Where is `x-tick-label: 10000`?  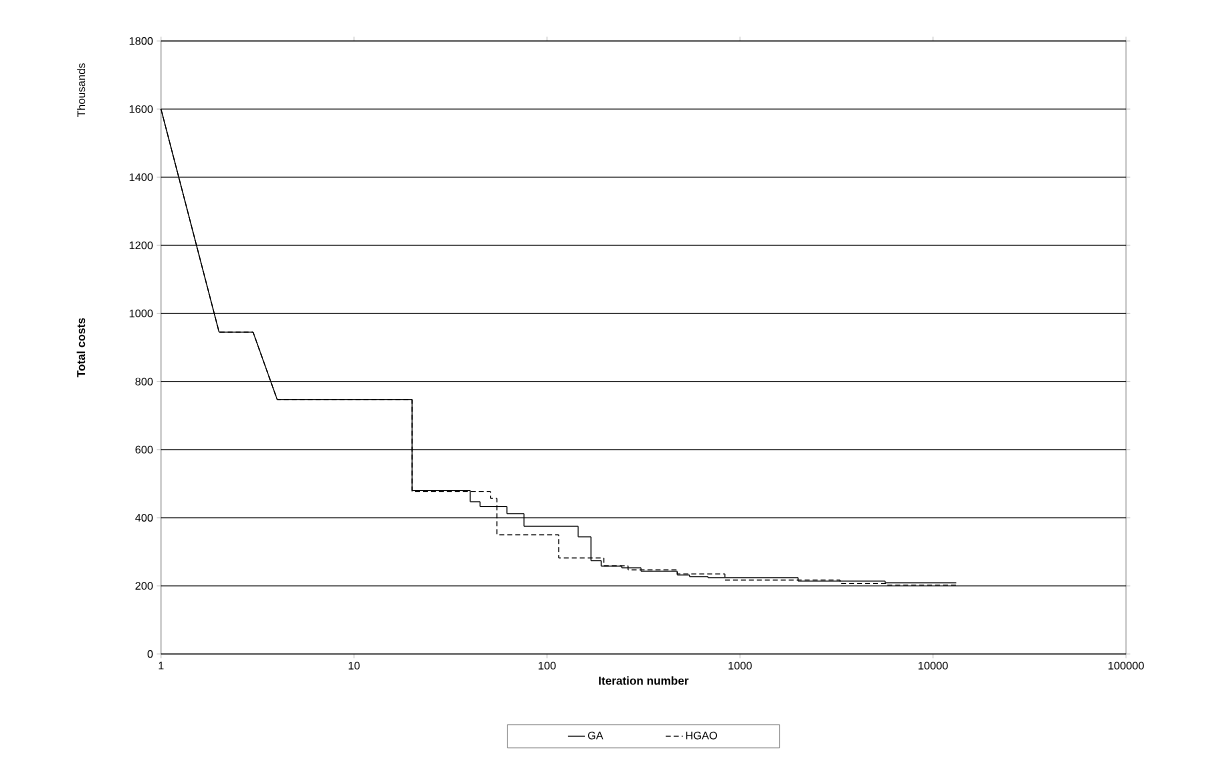
x-tick-label: 10000 is located at coordinates (933, 665).